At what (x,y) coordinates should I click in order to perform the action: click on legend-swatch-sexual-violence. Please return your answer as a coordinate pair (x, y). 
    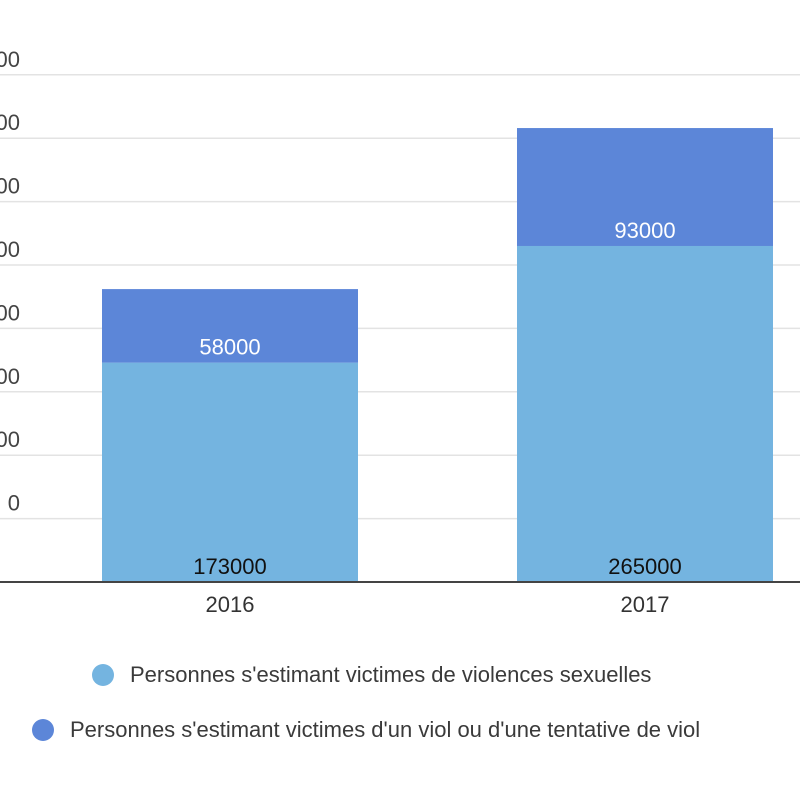
    Looking at the image, I should click on (103, 675).